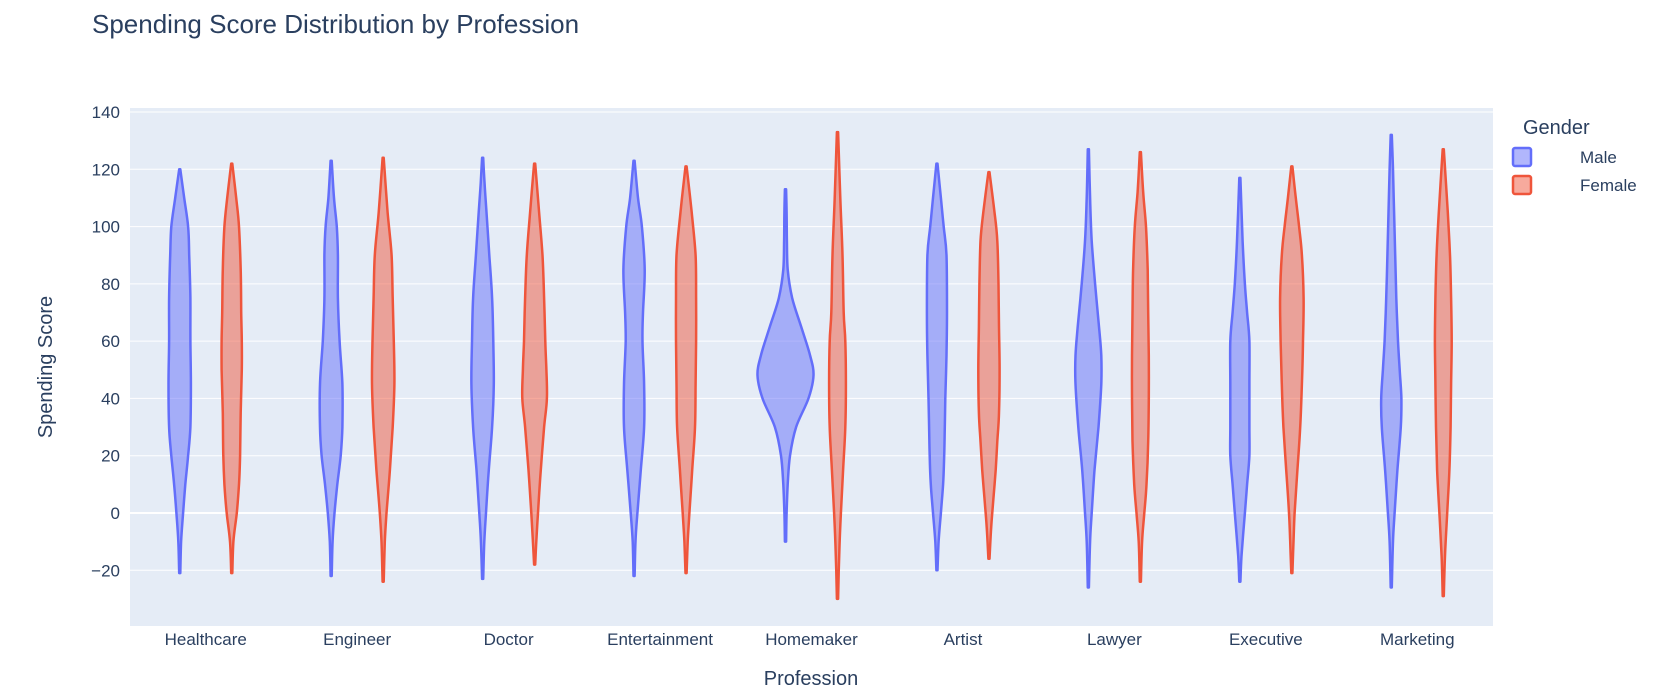 Image resolution: width=1654 pixels, height=700 pixels. Describe the element at coordinates (1140, 366) in the screenshot. I see `violin-female-lawyer` at that location.